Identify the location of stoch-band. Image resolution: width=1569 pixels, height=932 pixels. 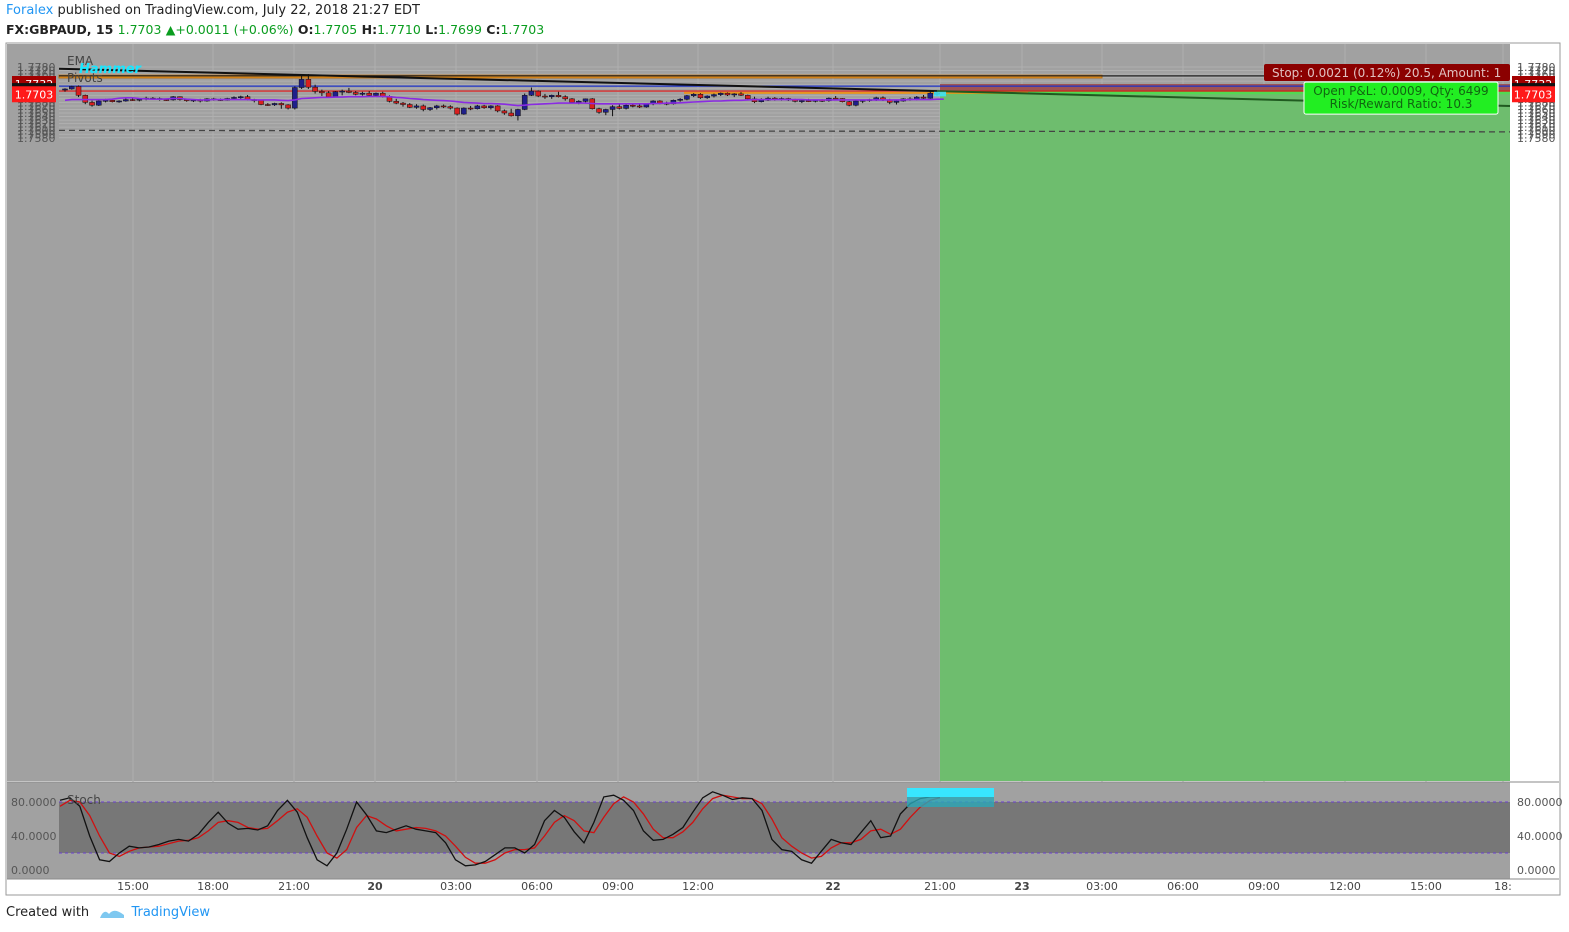
(784, 827).